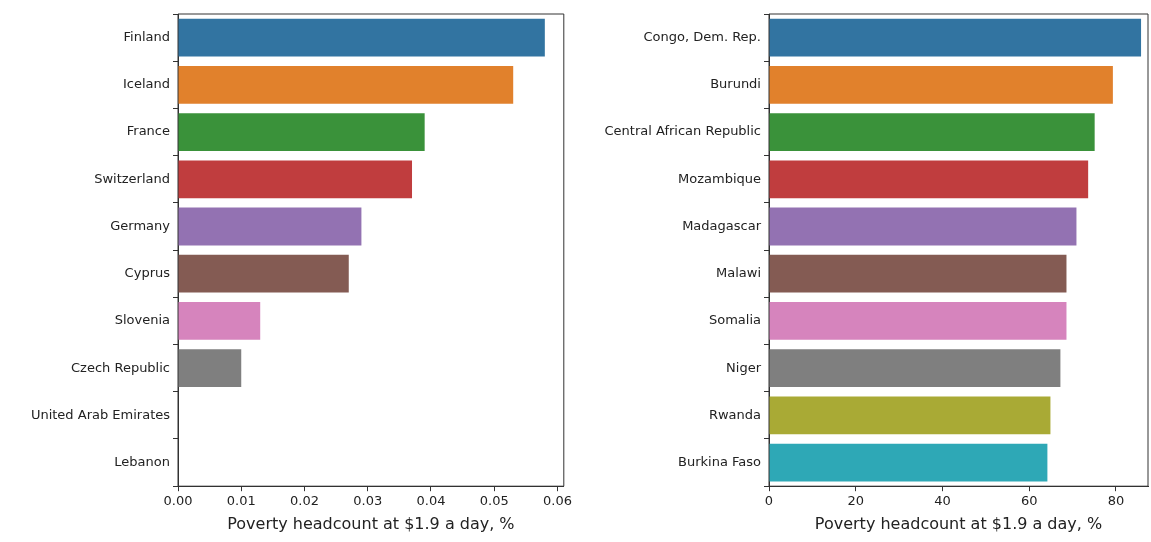  I want to click on y-tick-label: Finland, so click(146, 36).